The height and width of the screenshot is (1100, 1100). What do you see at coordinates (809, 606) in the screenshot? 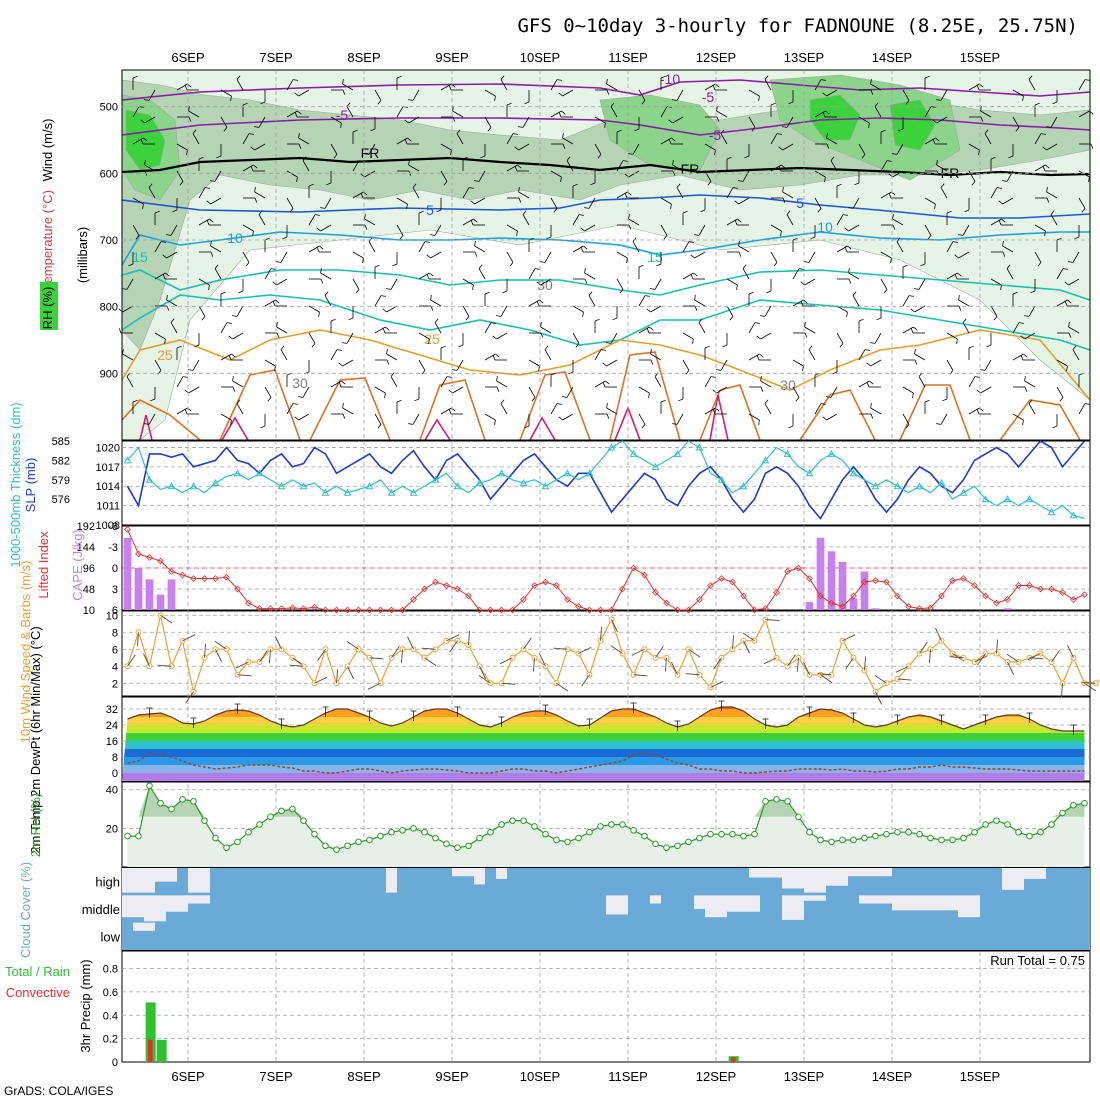
I see `cape-bar` at bounding box center [809, 606].